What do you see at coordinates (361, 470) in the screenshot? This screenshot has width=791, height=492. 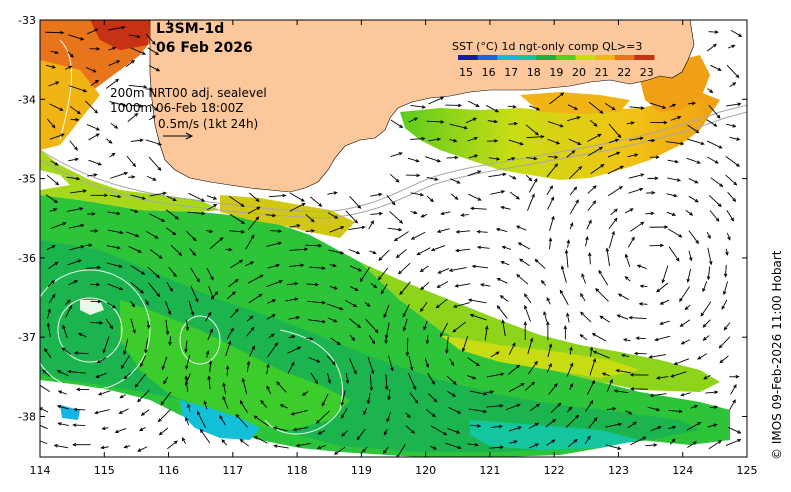 I see `x-tick-label: 119` at bounding box center [361, 470].